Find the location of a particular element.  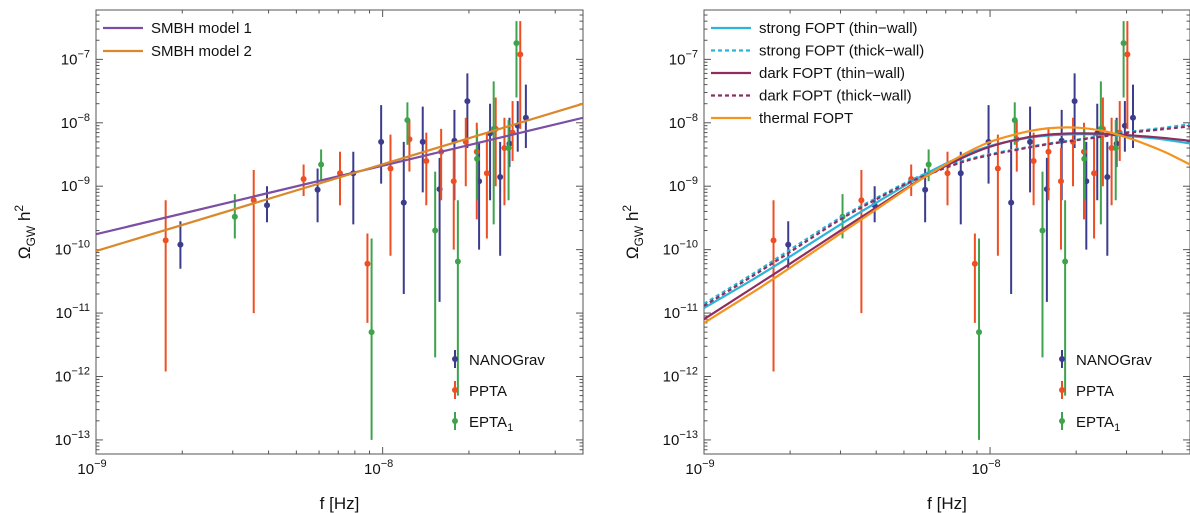

y-tick-label: 10⁻¹² is located at coordinates (680, 375).